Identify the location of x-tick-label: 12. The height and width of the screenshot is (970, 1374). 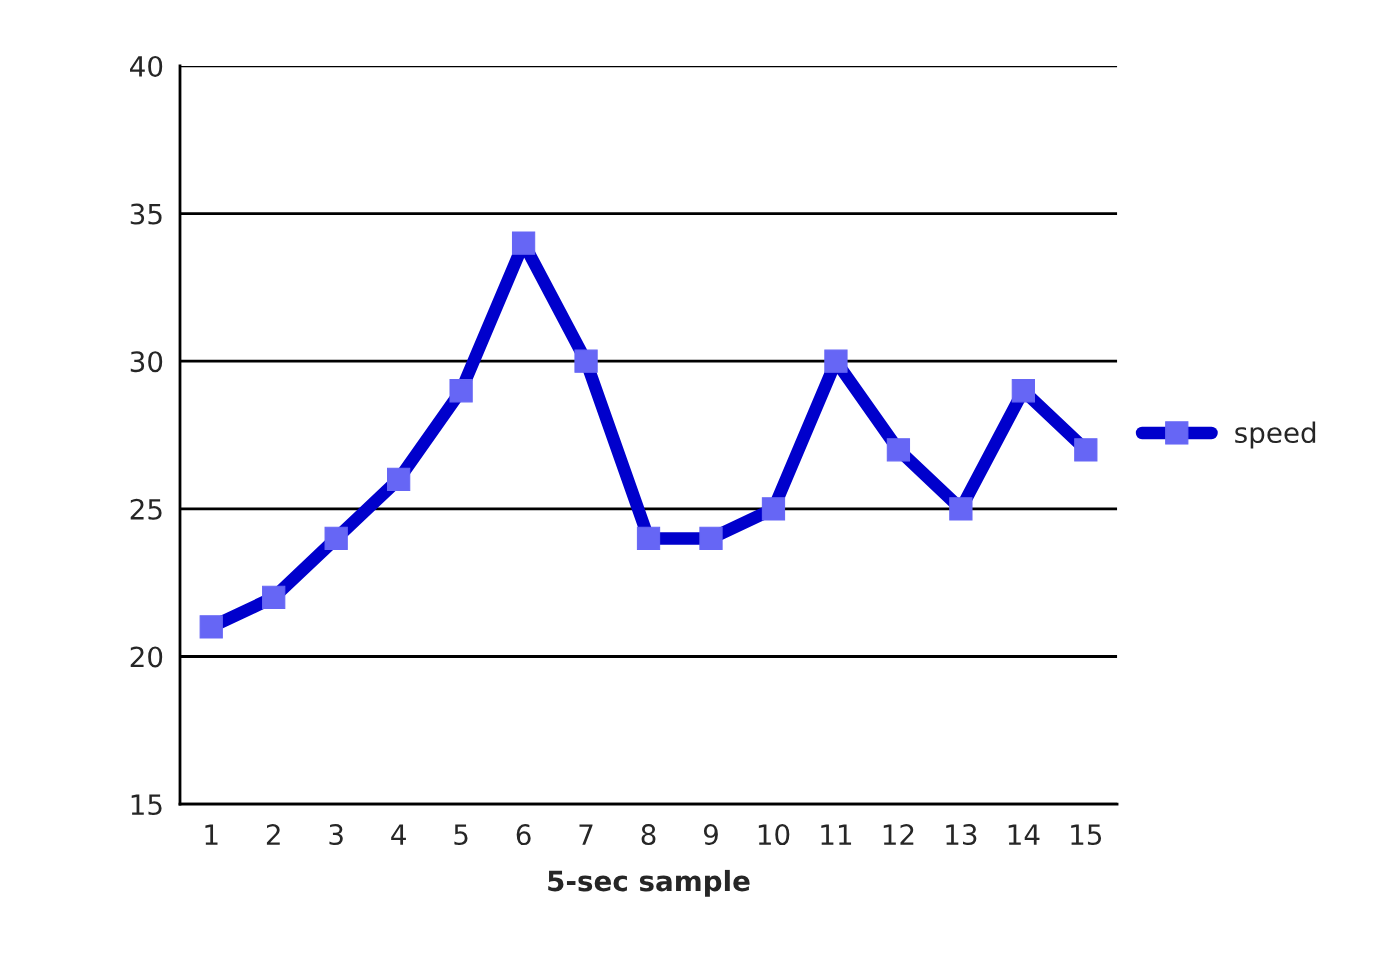
(898, 834).